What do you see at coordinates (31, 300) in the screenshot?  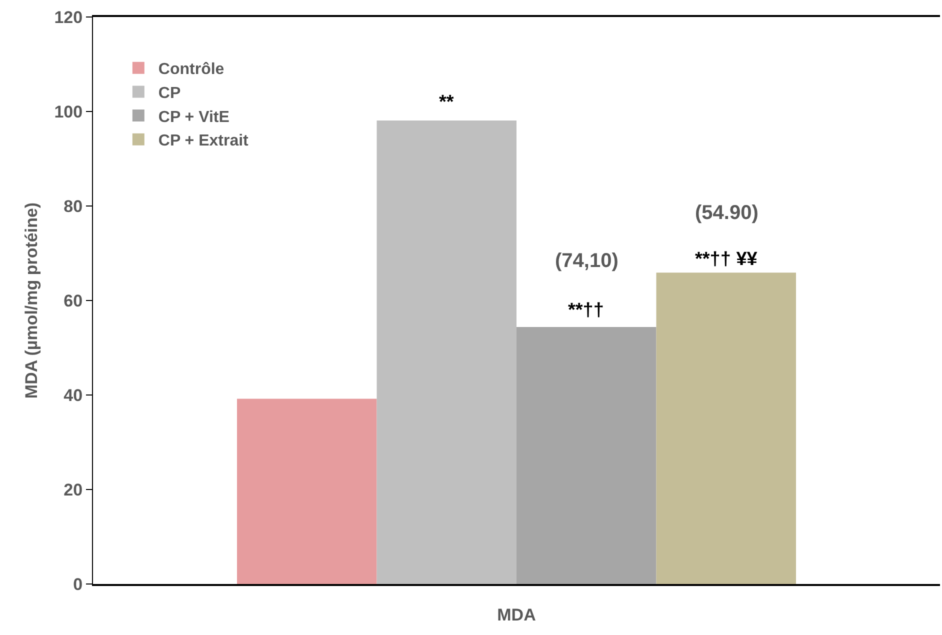 I see `y-axis-title: MDA (µmol/mg protéine)` at bounding box center [31, 300].